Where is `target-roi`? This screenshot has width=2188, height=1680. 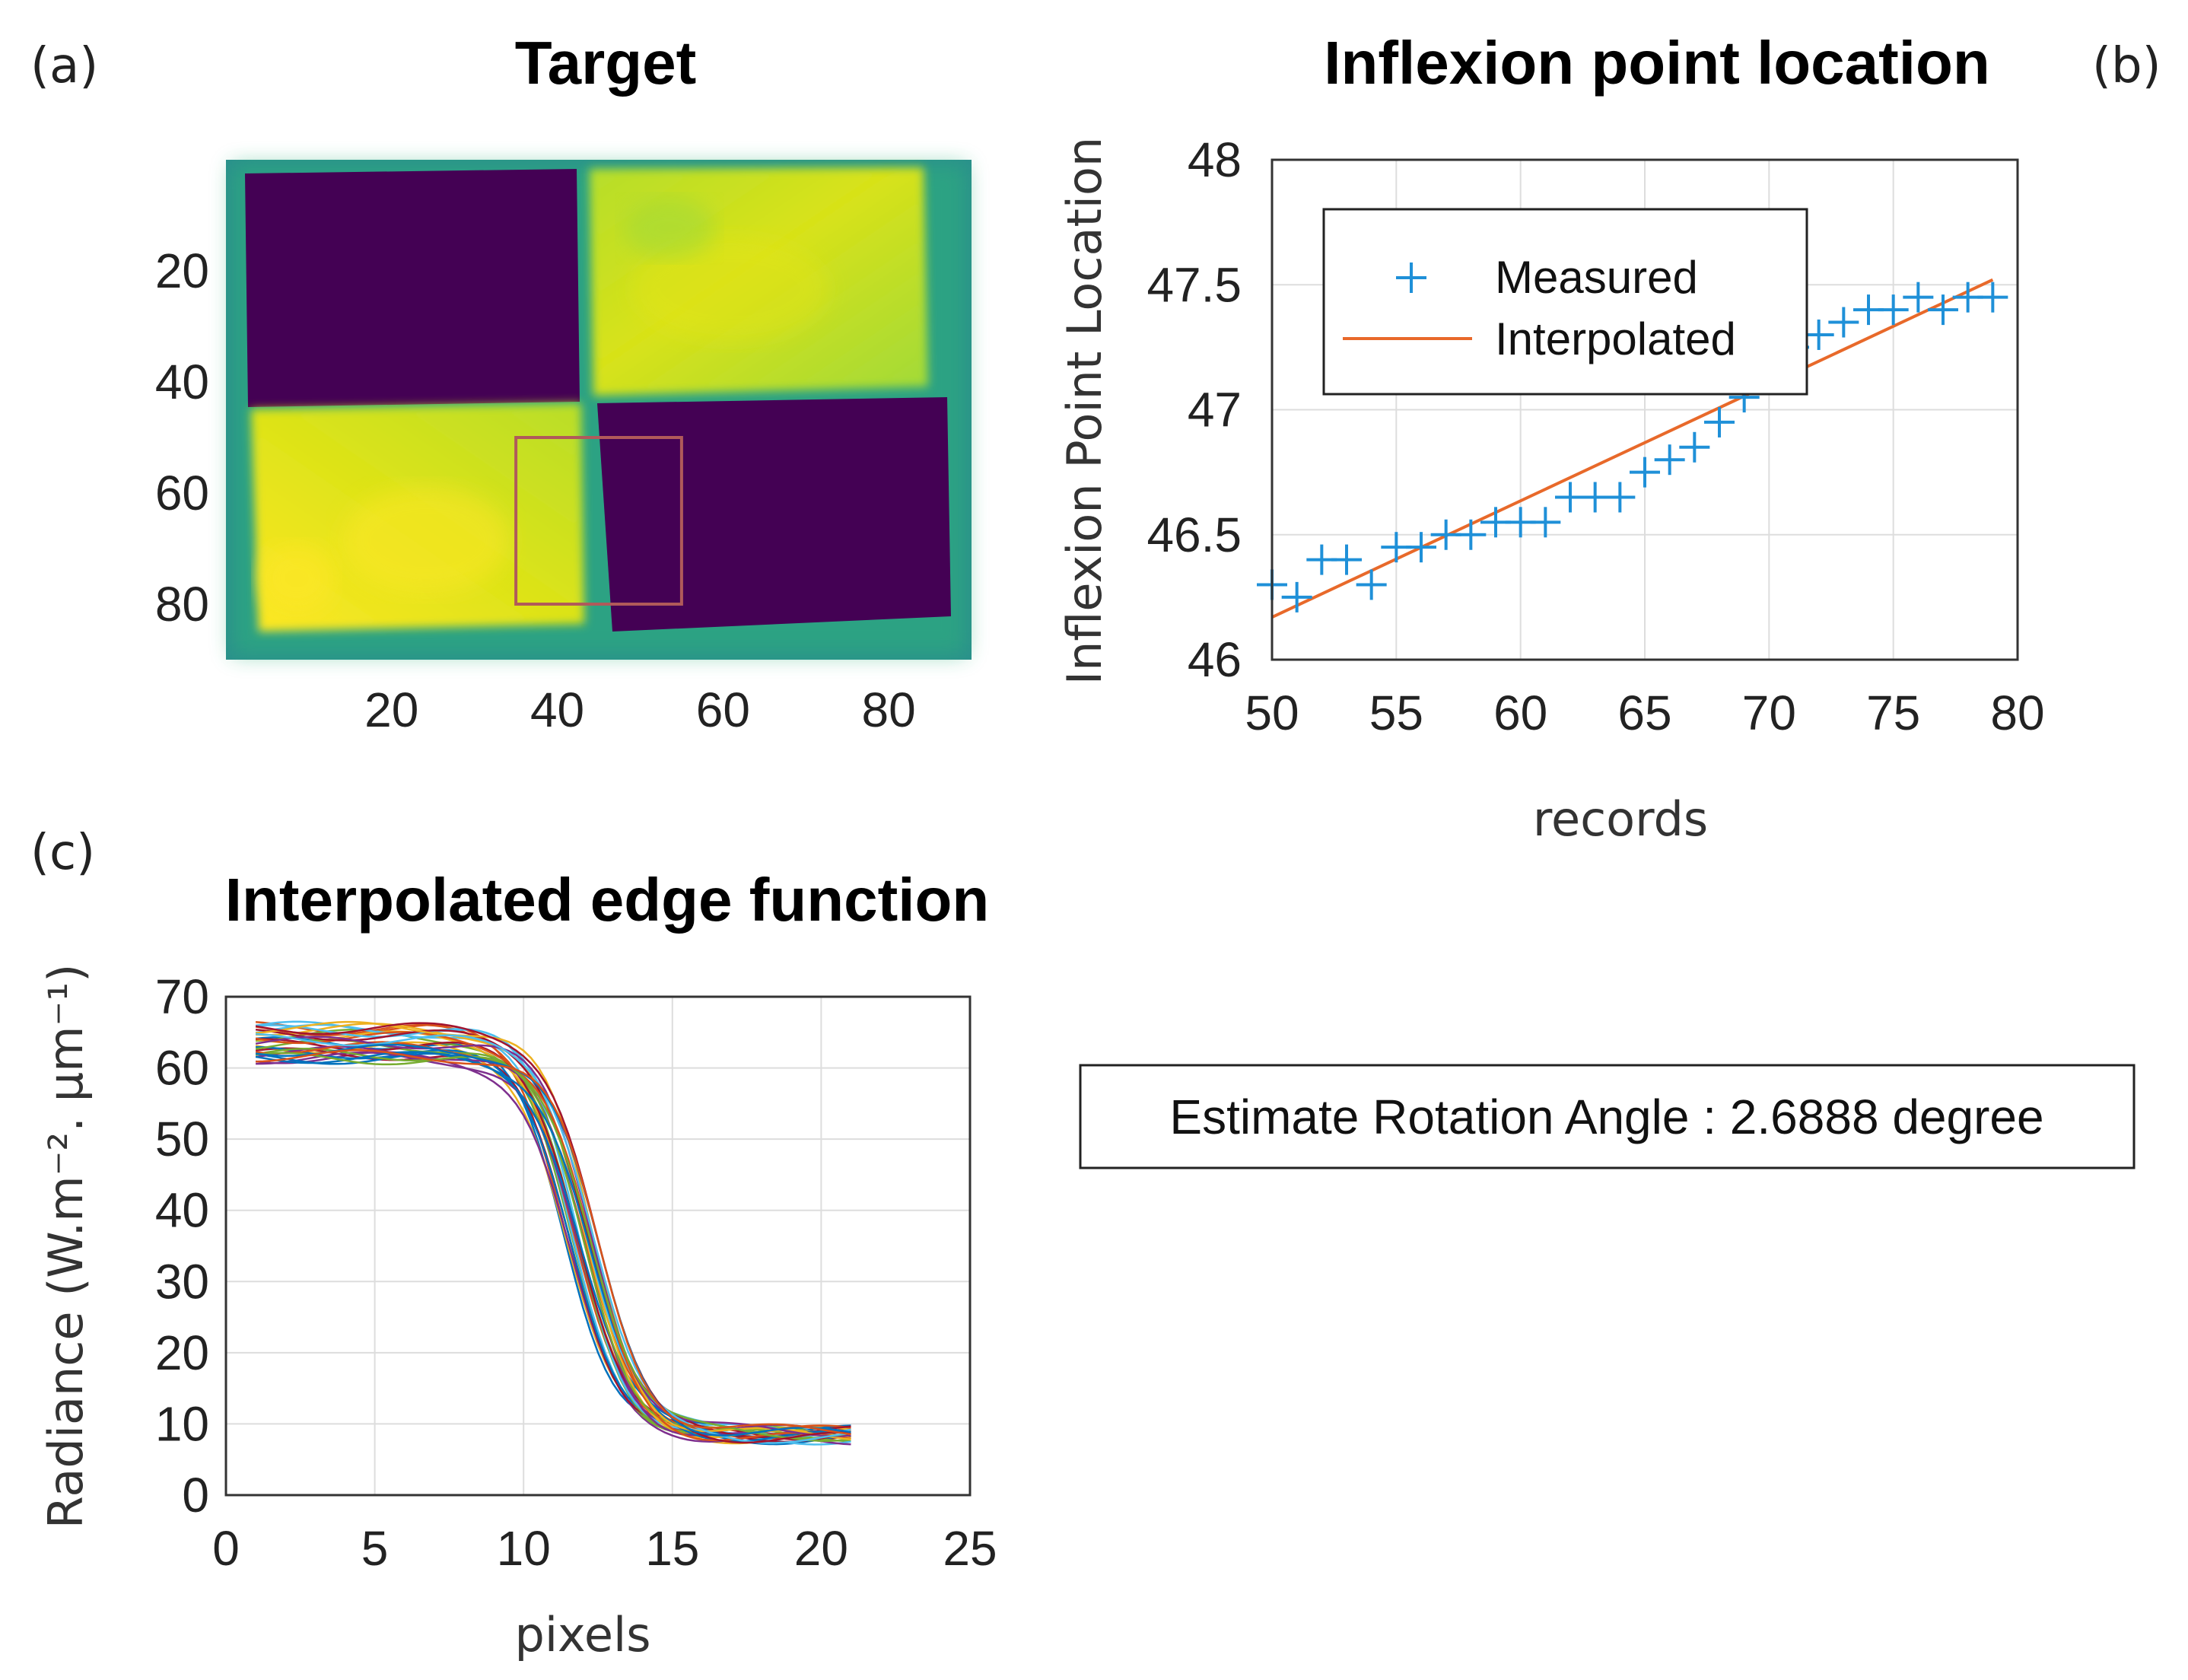
target-roi is located at coordinates (598, 521).